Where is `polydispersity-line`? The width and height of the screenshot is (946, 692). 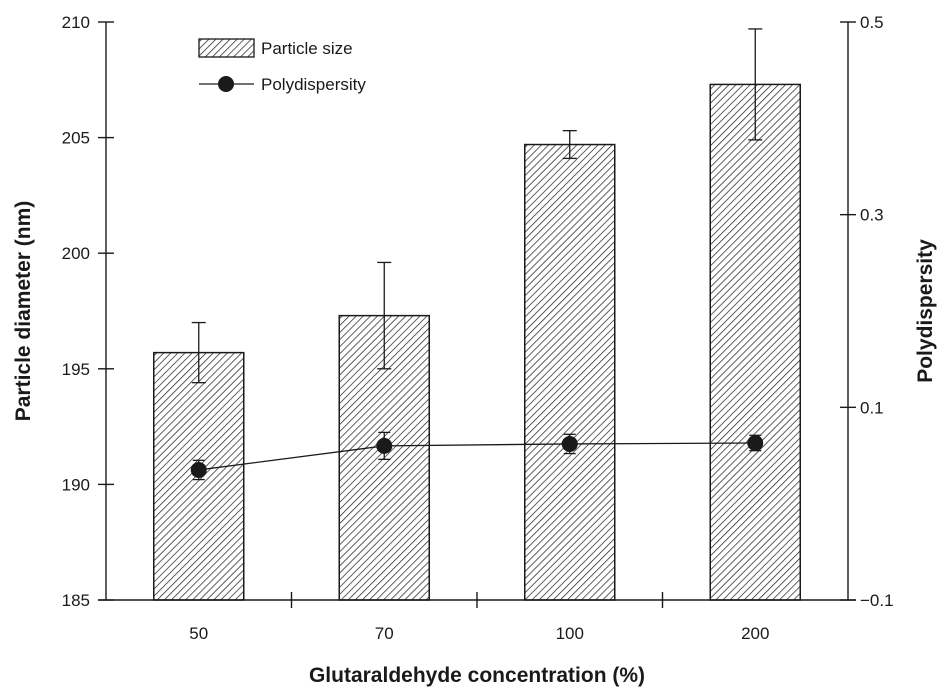
polydispersity-line is located at coordinates (477, 456).